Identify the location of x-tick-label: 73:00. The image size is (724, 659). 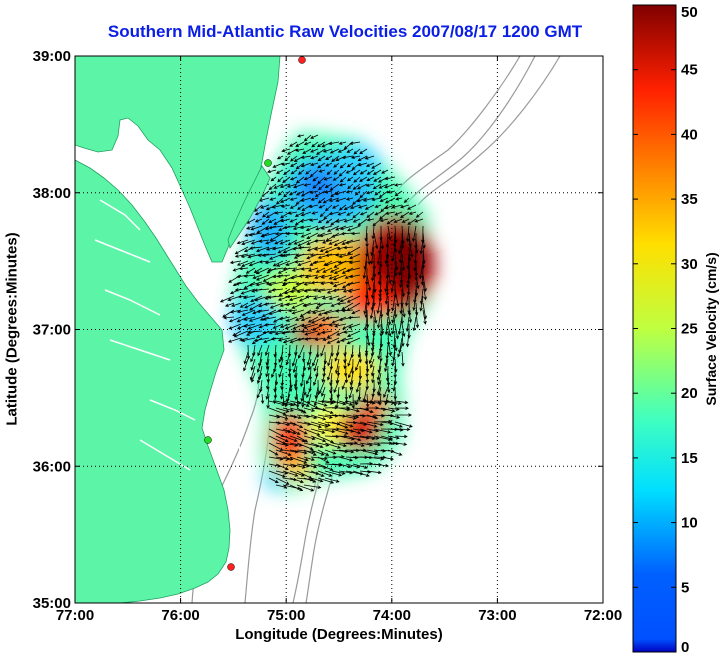
(497, 615).